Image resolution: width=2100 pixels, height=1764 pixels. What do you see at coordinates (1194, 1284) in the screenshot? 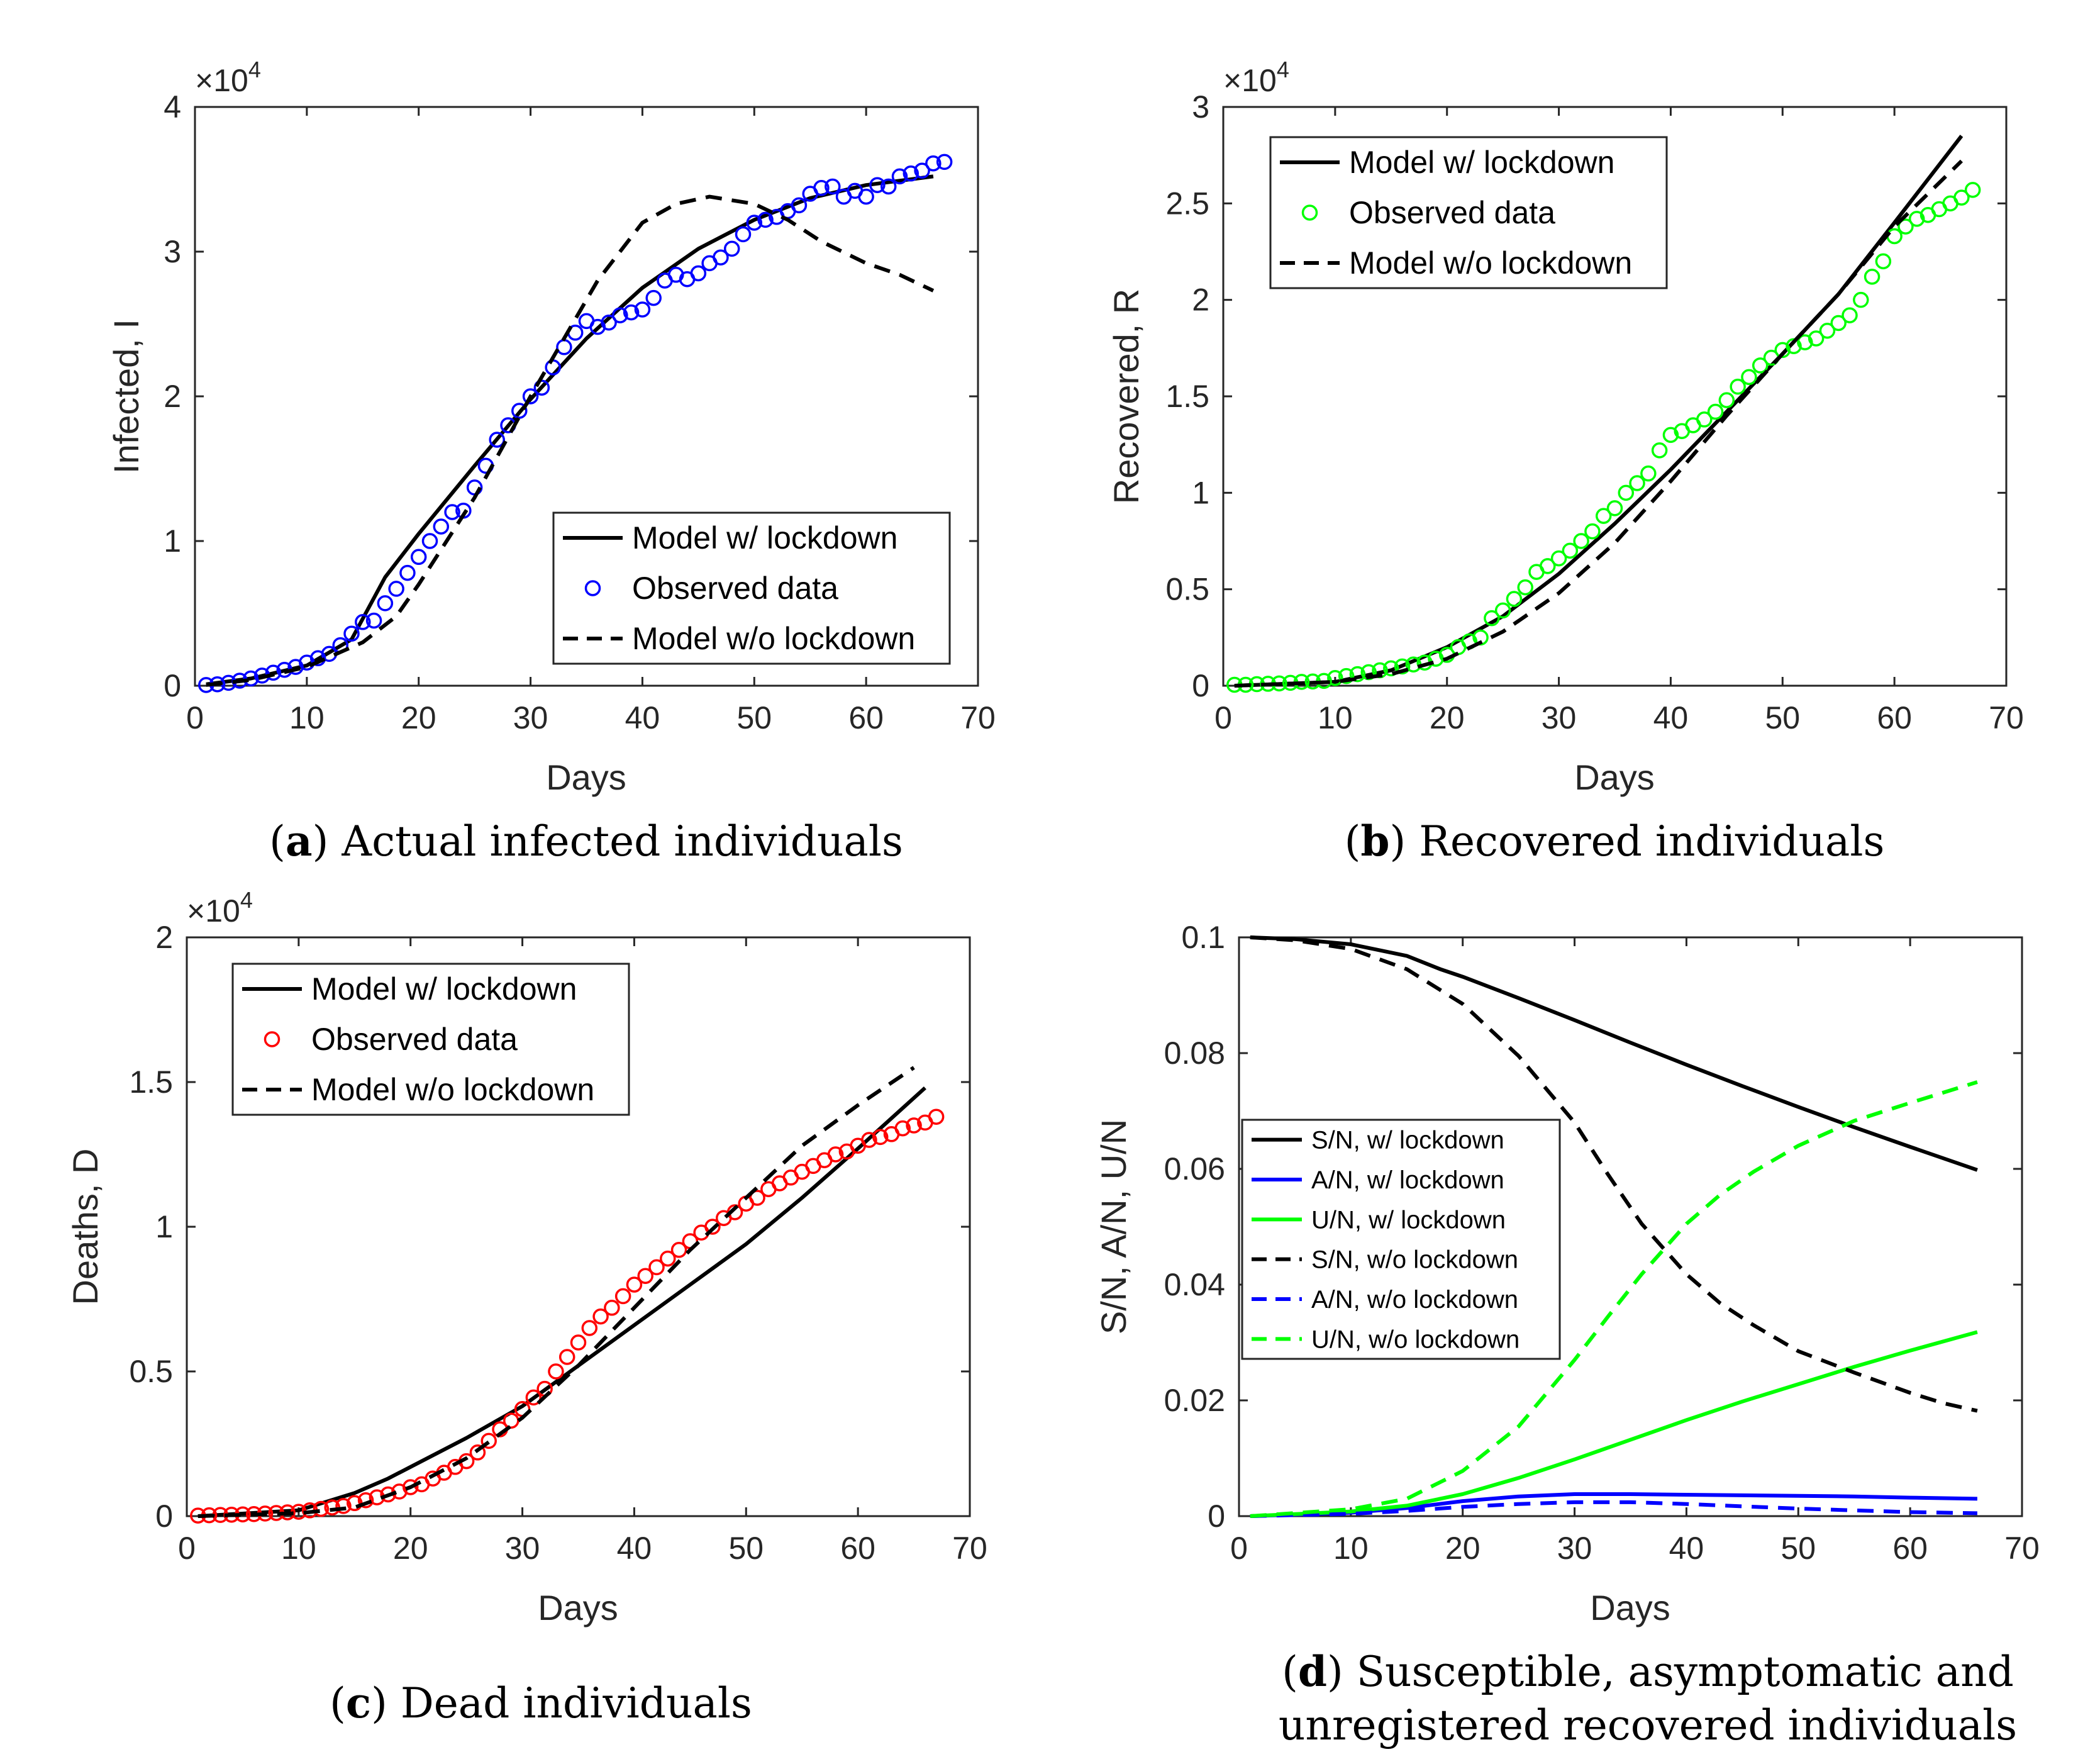
I see `y-tick-label: 0.04` at bounding box center [1194, 1284].